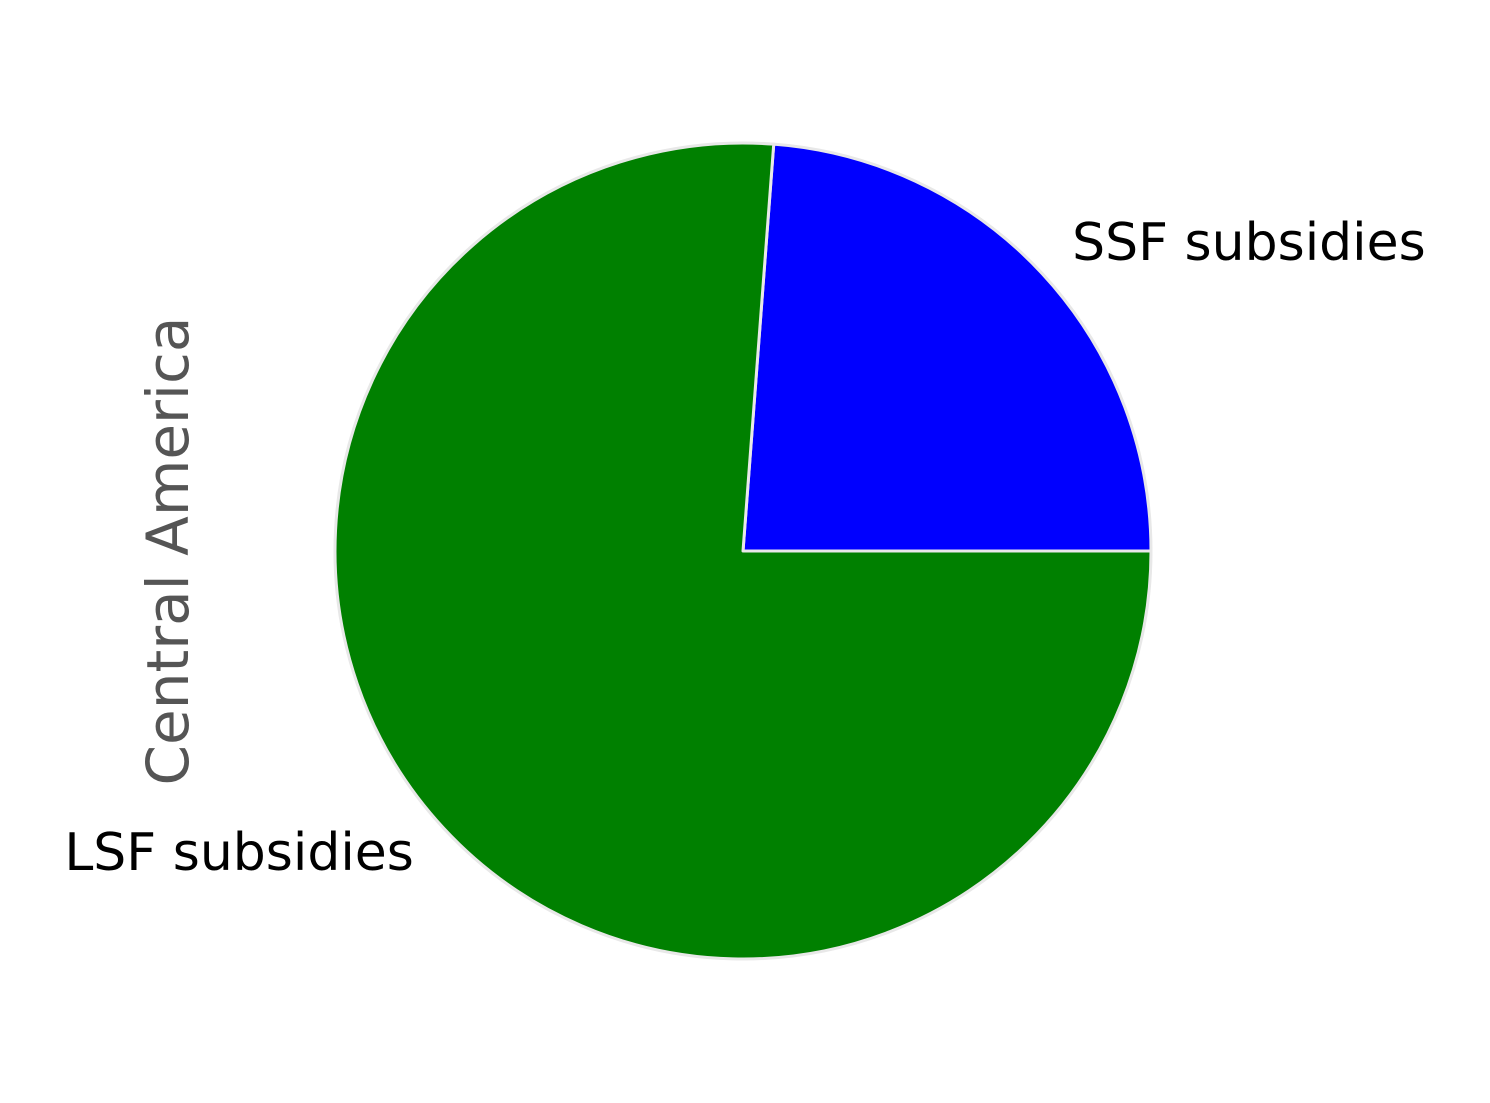 This screenshot has height=1103, width=1490. I want to click on pie-slice-ssf-subsidies, so click(947, 347).